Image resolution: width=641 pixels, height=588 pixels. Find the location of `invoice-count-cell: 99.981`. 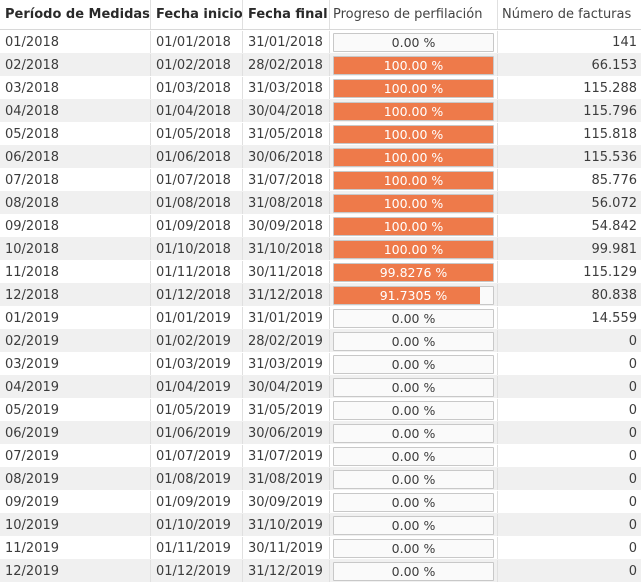

invoice-count-cell: 99.981 is located at coordinates (614, 249).